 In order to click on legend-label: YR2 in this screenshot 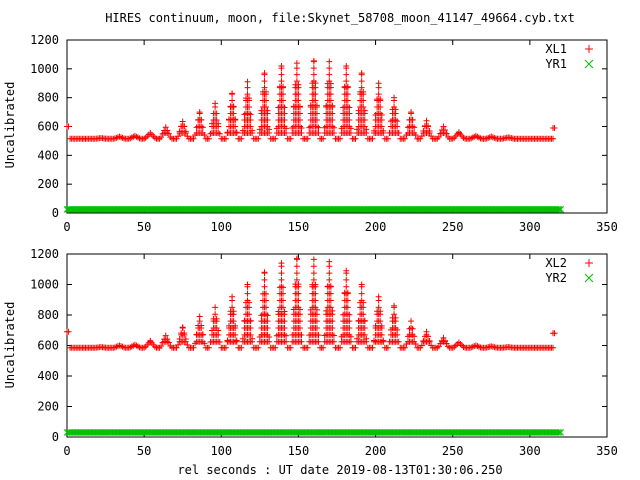, I will do `click(556, 278)`.